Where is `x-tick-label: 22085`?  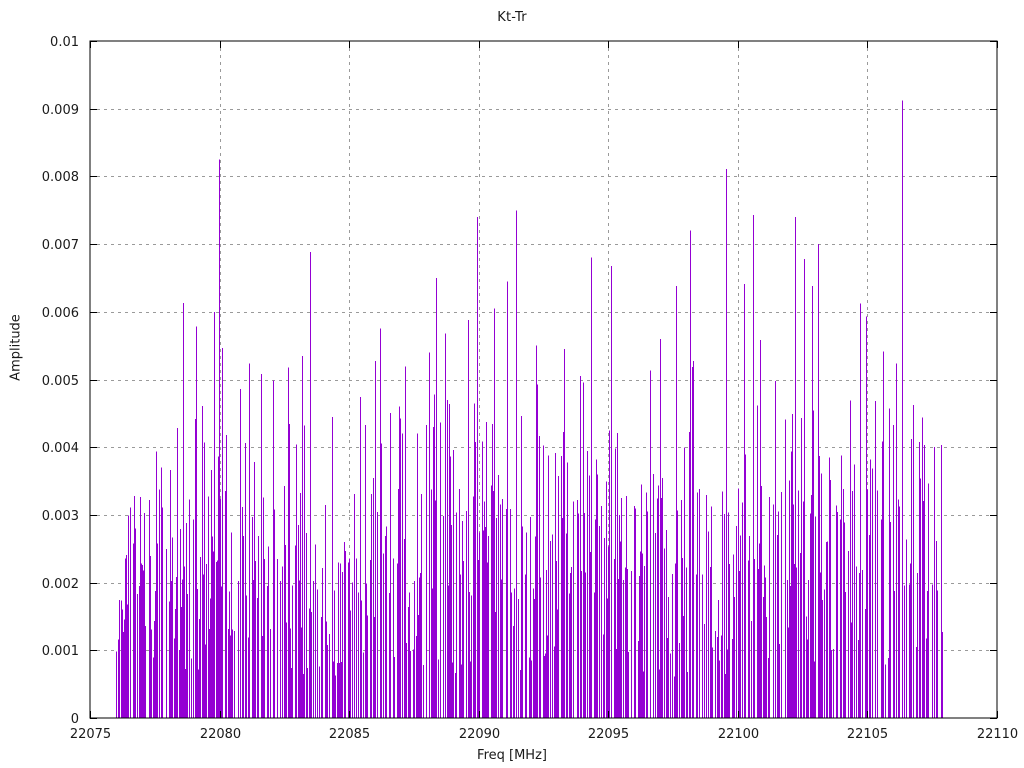 x-tick-label: 22085 is located at coordinates (349, 734).